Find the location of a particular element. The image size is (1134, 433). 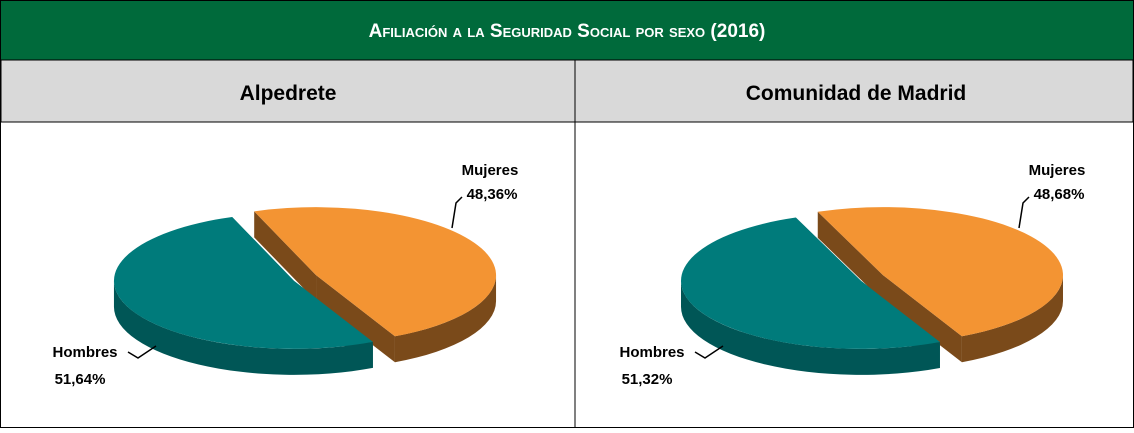

header-bar is located at coordinates (567, 30).